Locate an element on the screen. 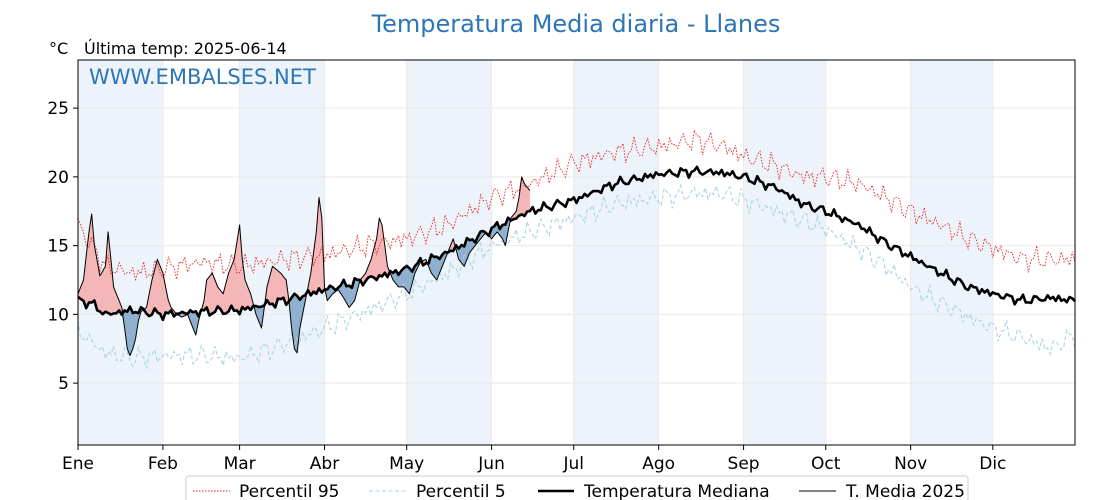 Image resolution: width=1120 pixels, height=500 pixels. x-tick-label: Ene is located at coordinates (78, 464).